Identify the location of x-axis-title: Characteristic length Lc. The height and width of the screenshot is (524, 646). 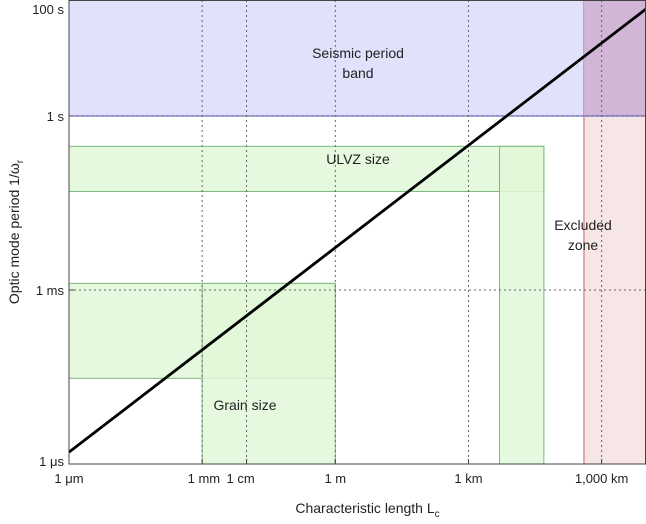
(367, 510).